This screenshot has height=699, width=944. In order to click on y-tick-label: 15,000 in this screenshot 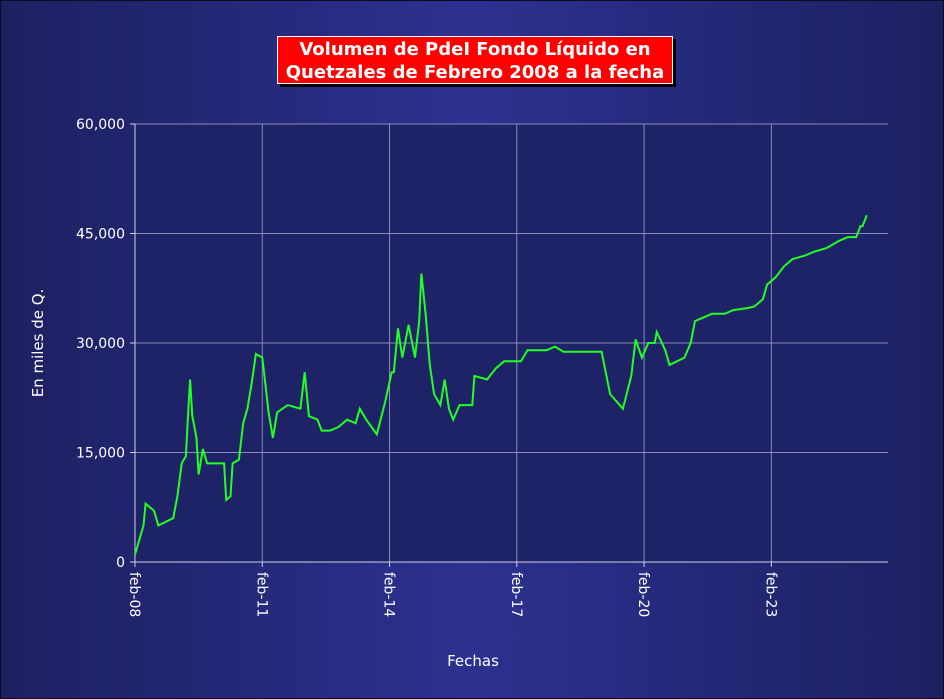, I will do `click(100, 454)`.